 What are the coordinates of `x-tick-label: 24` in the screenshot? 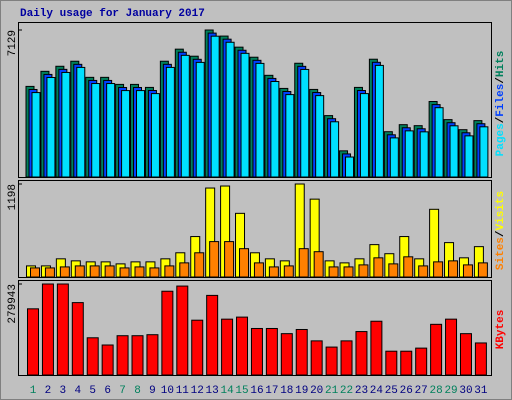 It's located at (377, 391).